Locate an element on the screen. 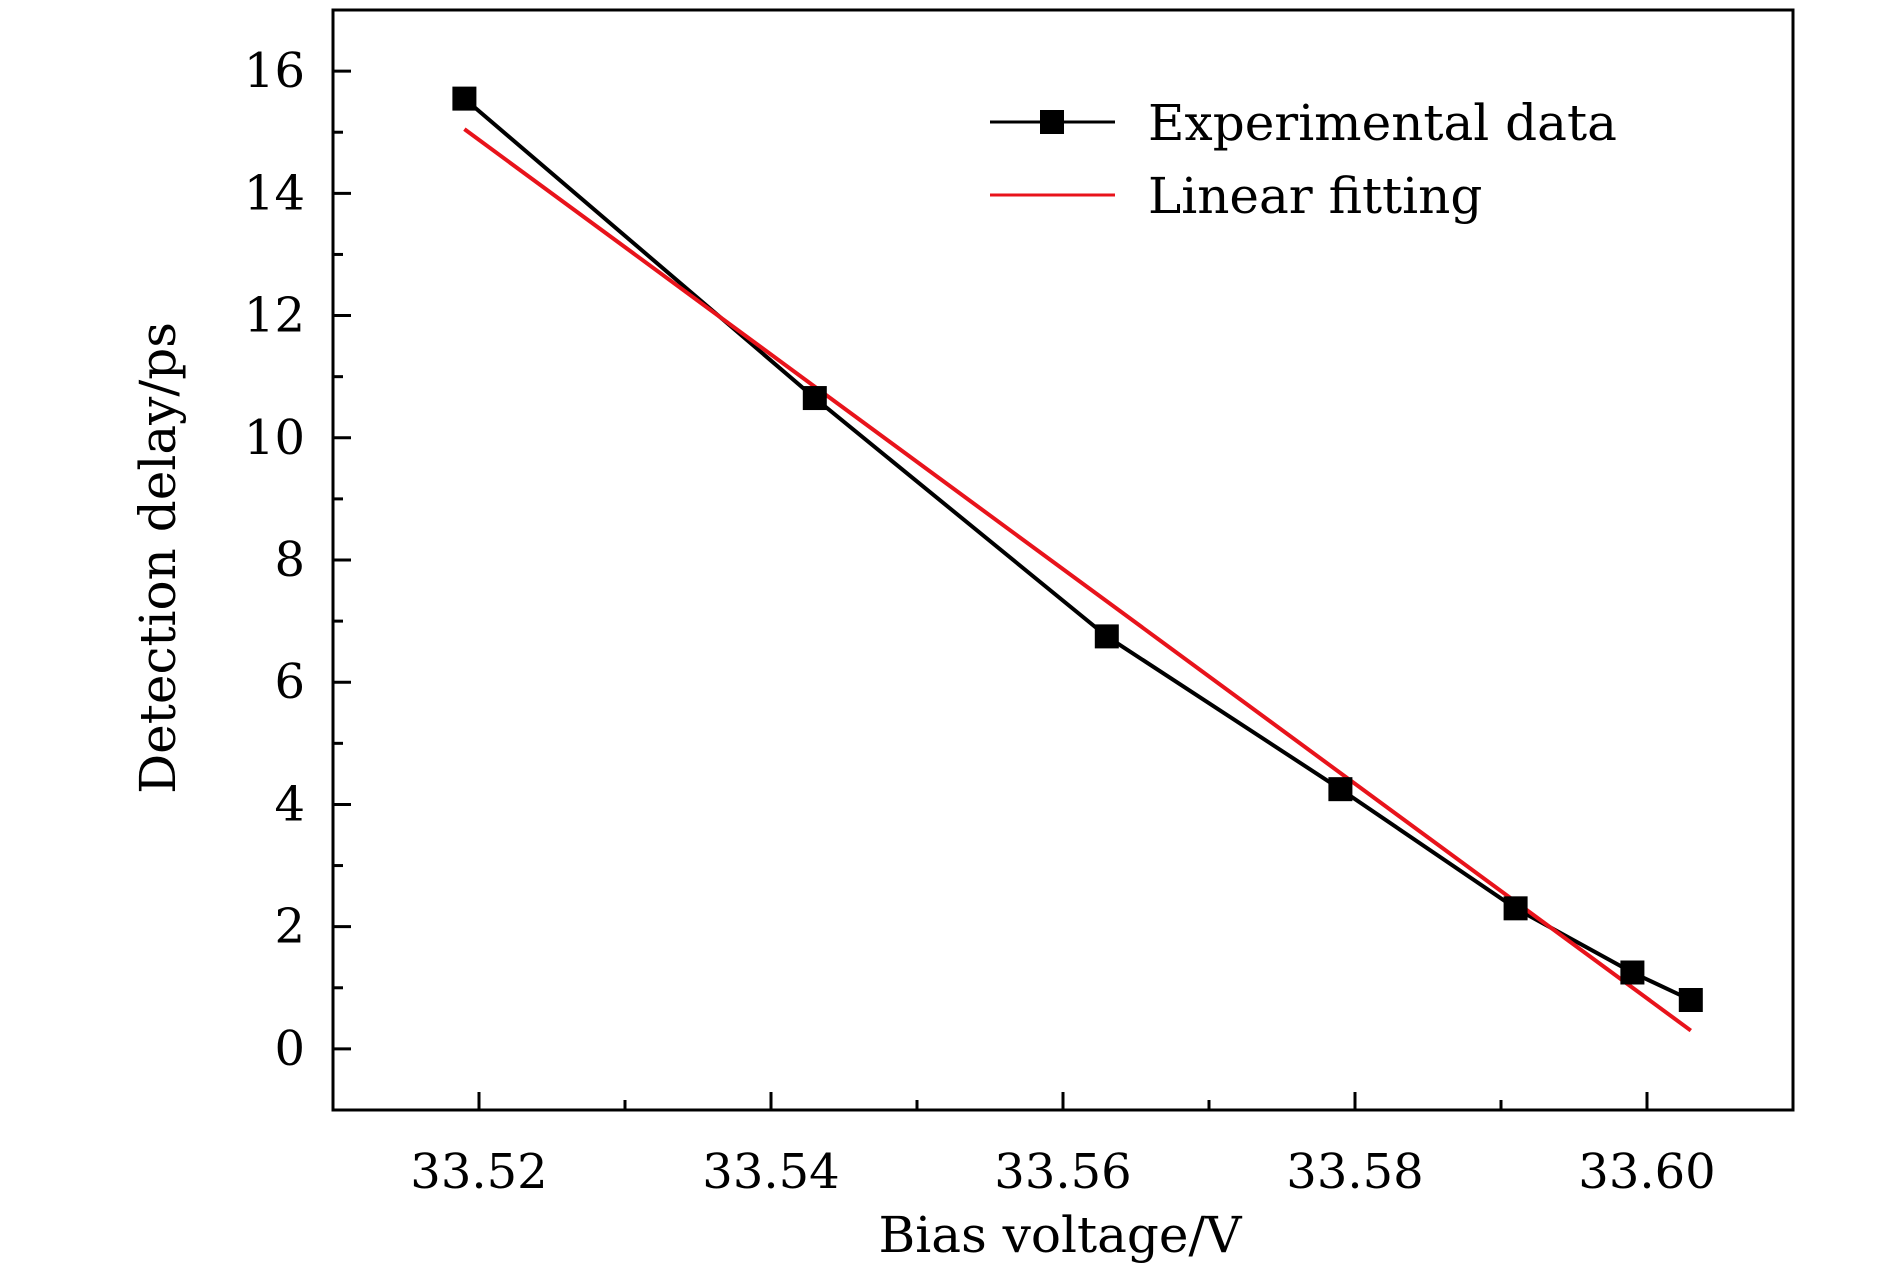 The image size is (1890, 1276). legend-label-experimental: Experimental data is located at coordinates (1382, 123).